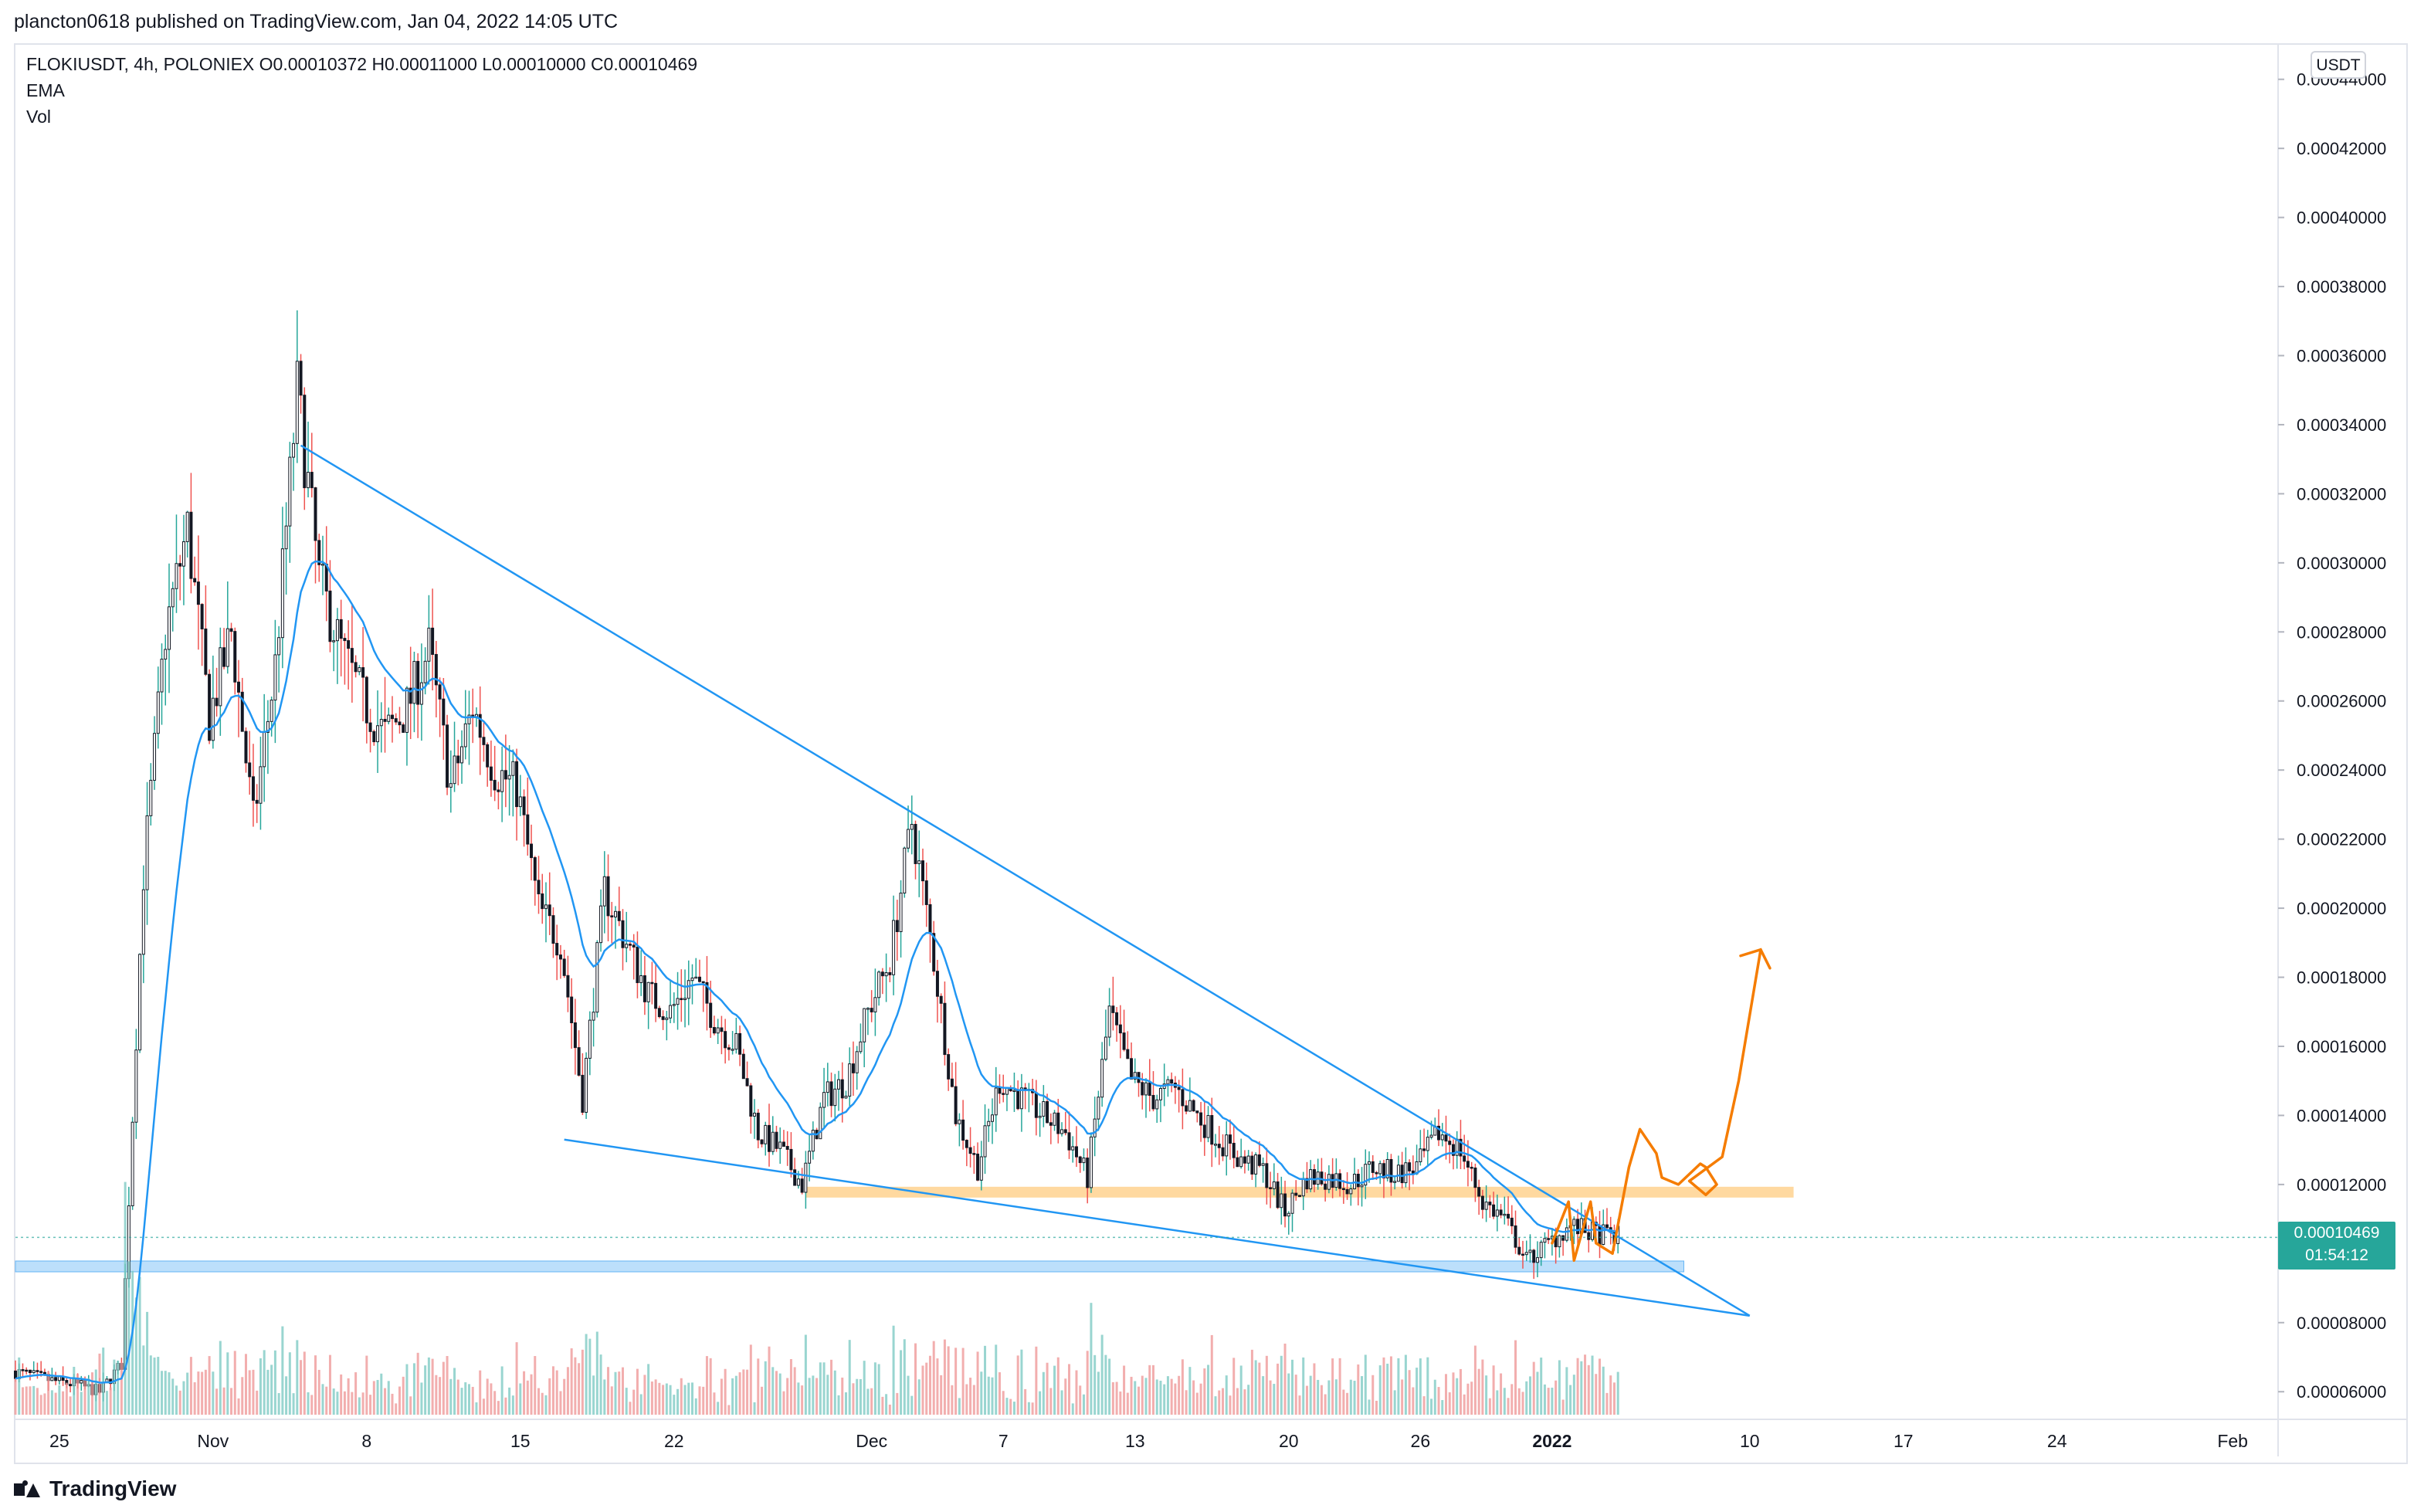 The width and height of the screenshot is (2414, 1512). What do you see at coordinates (2338, 65) in the screenshot?
I see `price-unit-button: USDT` at bounding box center [2338, 65].